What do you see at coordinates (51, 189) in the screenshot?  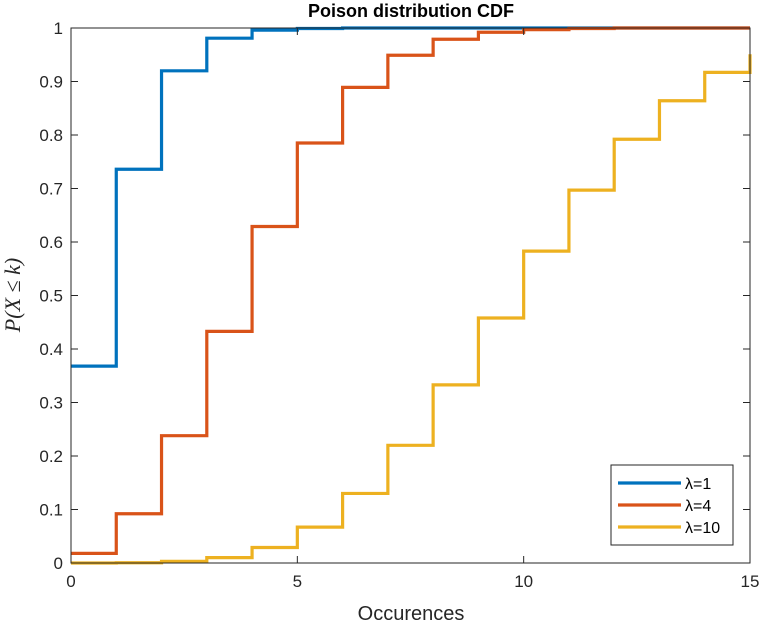 I see `y-tick-label: 0.7` at bounding box center [51, 189].